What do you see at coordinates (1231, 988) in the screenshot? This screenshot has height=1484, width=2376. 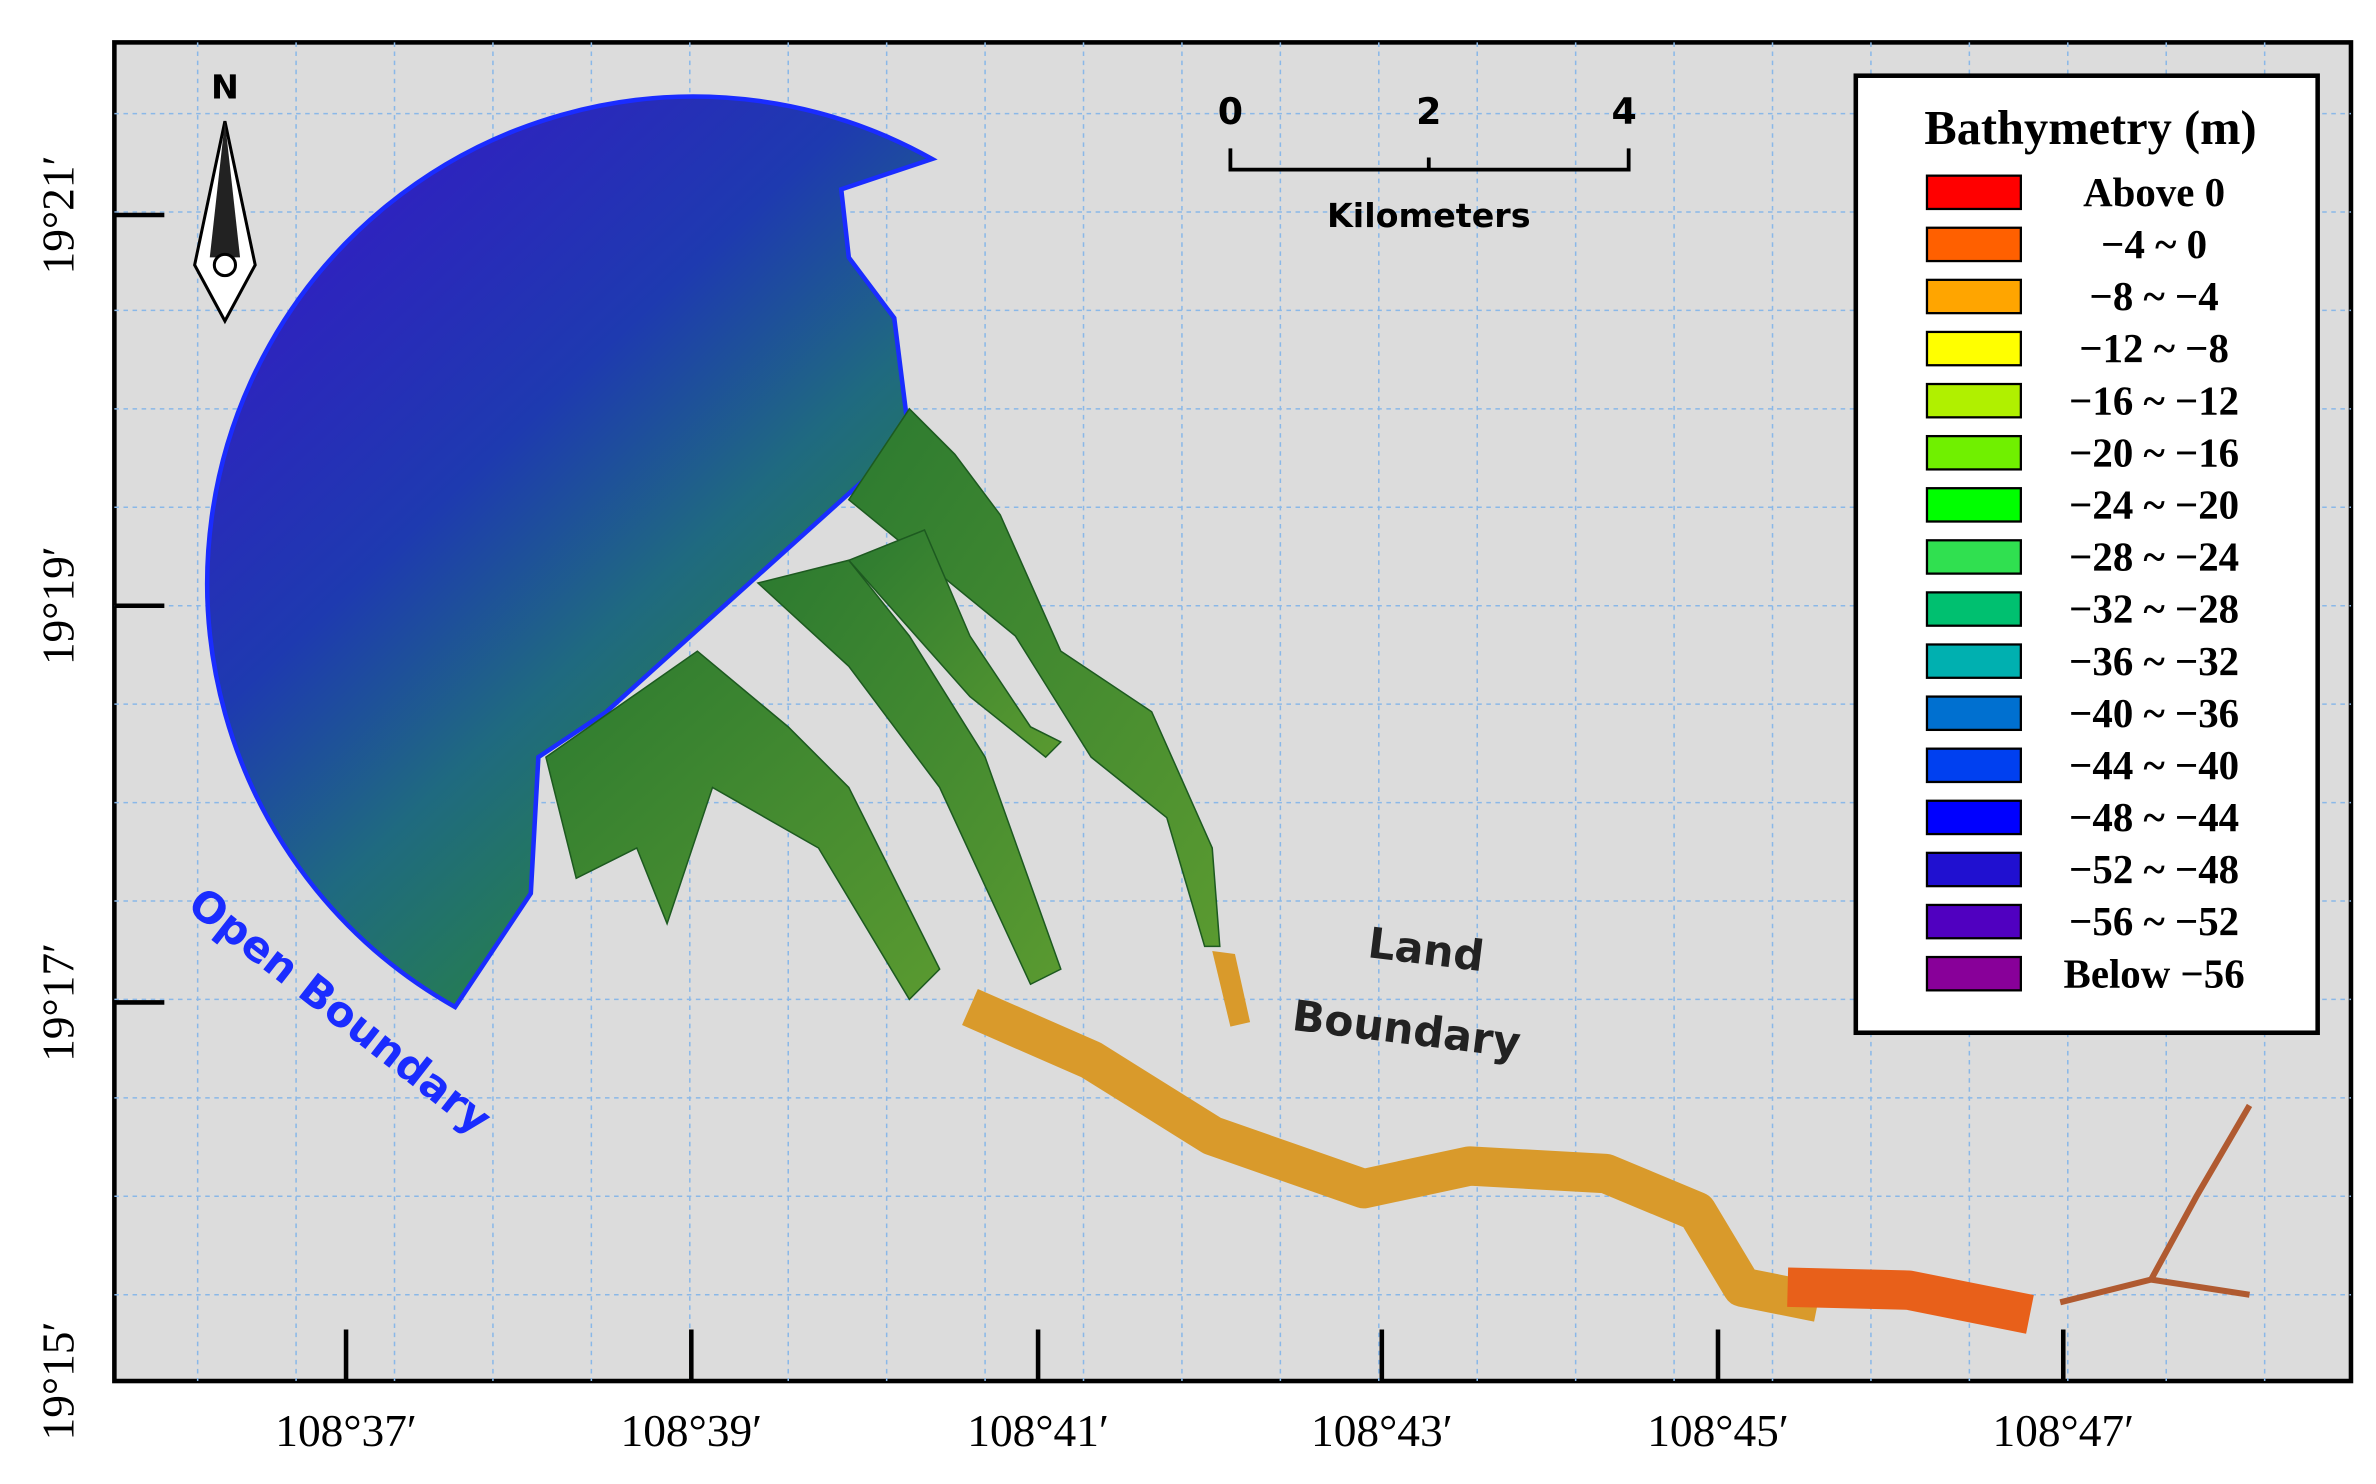 I see `branch-tip` at bounding box center [1231, 988].